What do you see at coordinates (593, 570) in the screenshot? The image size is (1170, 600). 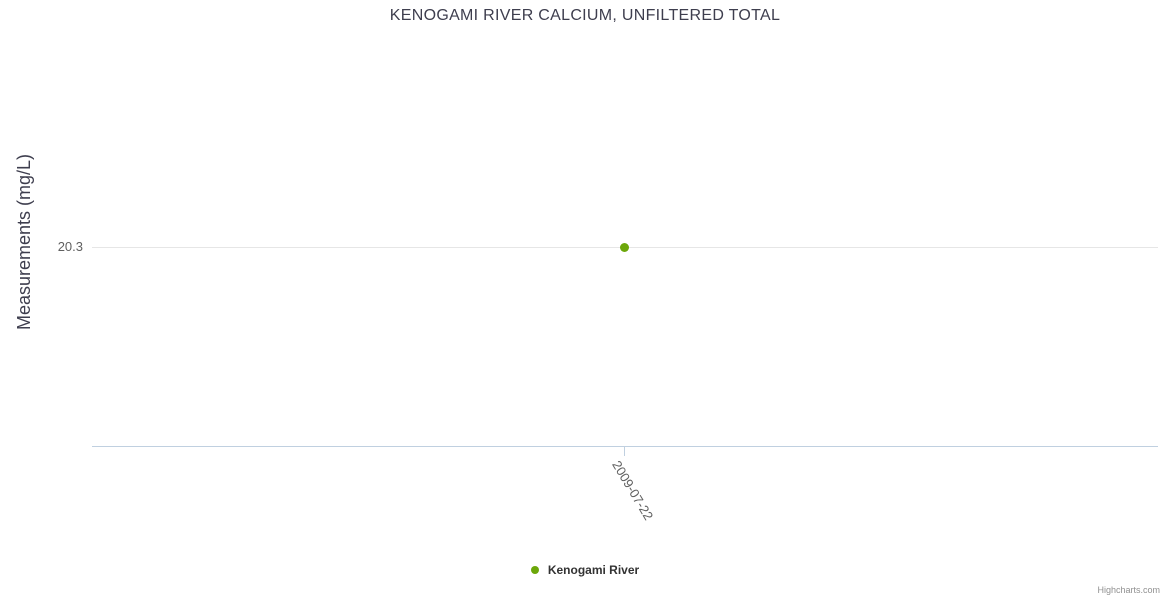 I see `legend-item-label: Kenogami River` at bounding box center [593, 570].